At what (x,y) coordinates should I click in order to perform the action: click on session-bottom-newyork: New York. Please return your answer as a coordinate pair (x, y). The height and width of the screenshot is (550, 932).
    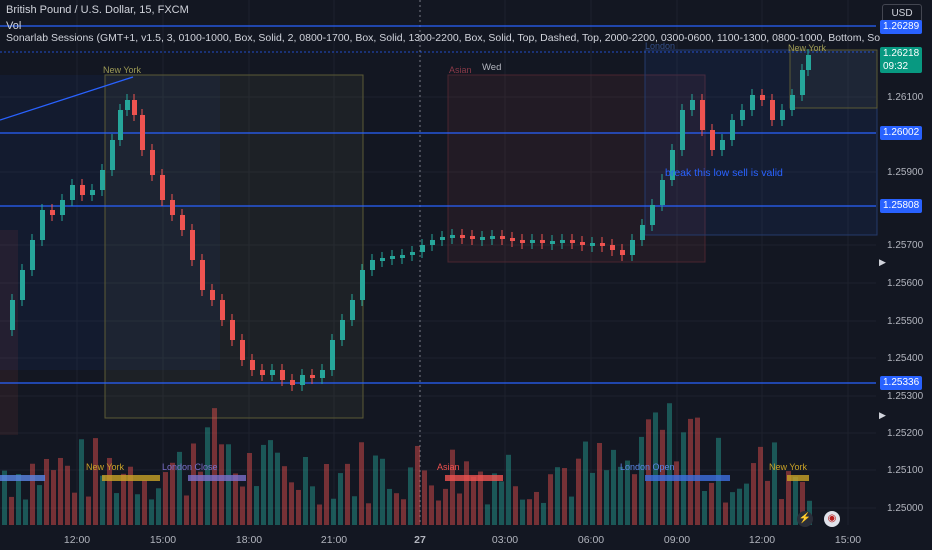
    Looking at the image, I should click on (105, 467).